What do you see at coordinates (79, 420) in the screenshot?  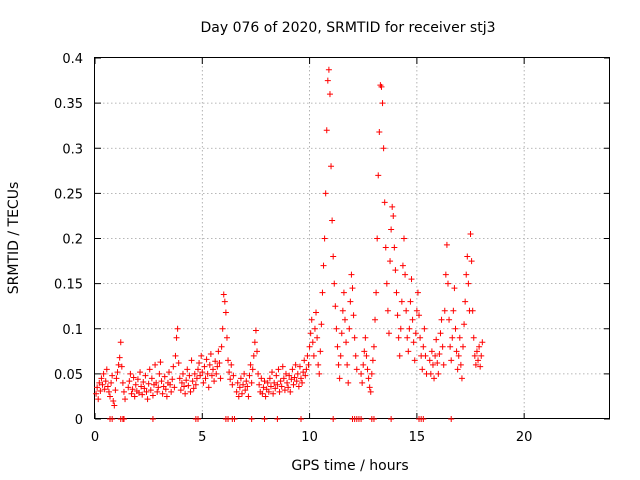 I see `y-tick-label: 0` at bounding box center [79, 420].